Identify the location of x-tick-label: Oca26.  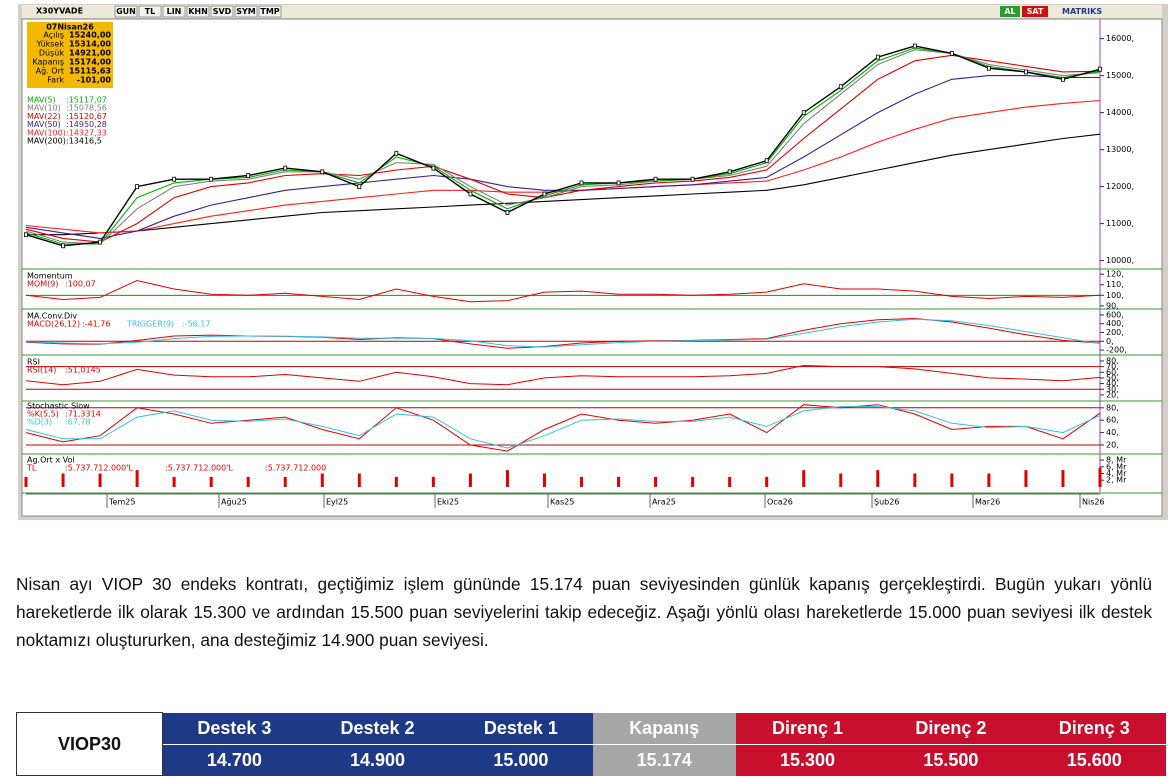
(780, 502).